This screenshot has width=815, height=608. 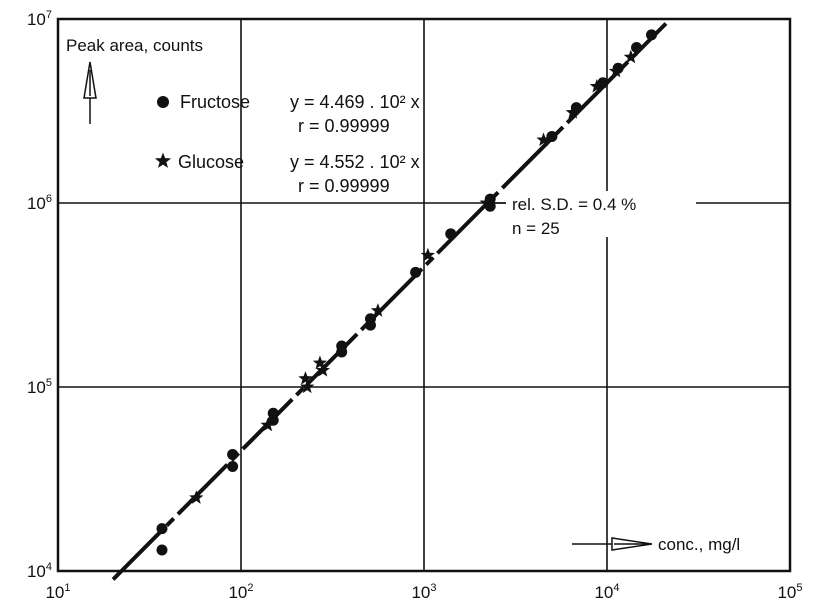 What do you see at coordinates (39, 295) in the screenshot?
I see `y-axis-ticks: 10⁴ 10⁵ 10⁶ 10⁷` at bounding box center [39, 295].